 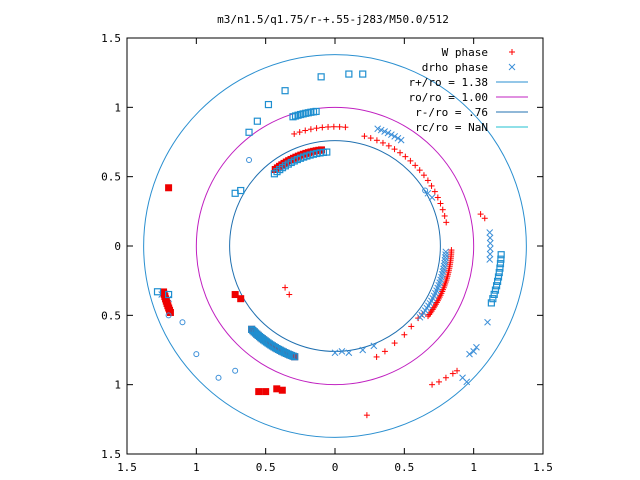 What do you see at coordinates (266, 467) in the screenshot?
I see `x-tick-label: 0.5` at bounding box center [266, 467].